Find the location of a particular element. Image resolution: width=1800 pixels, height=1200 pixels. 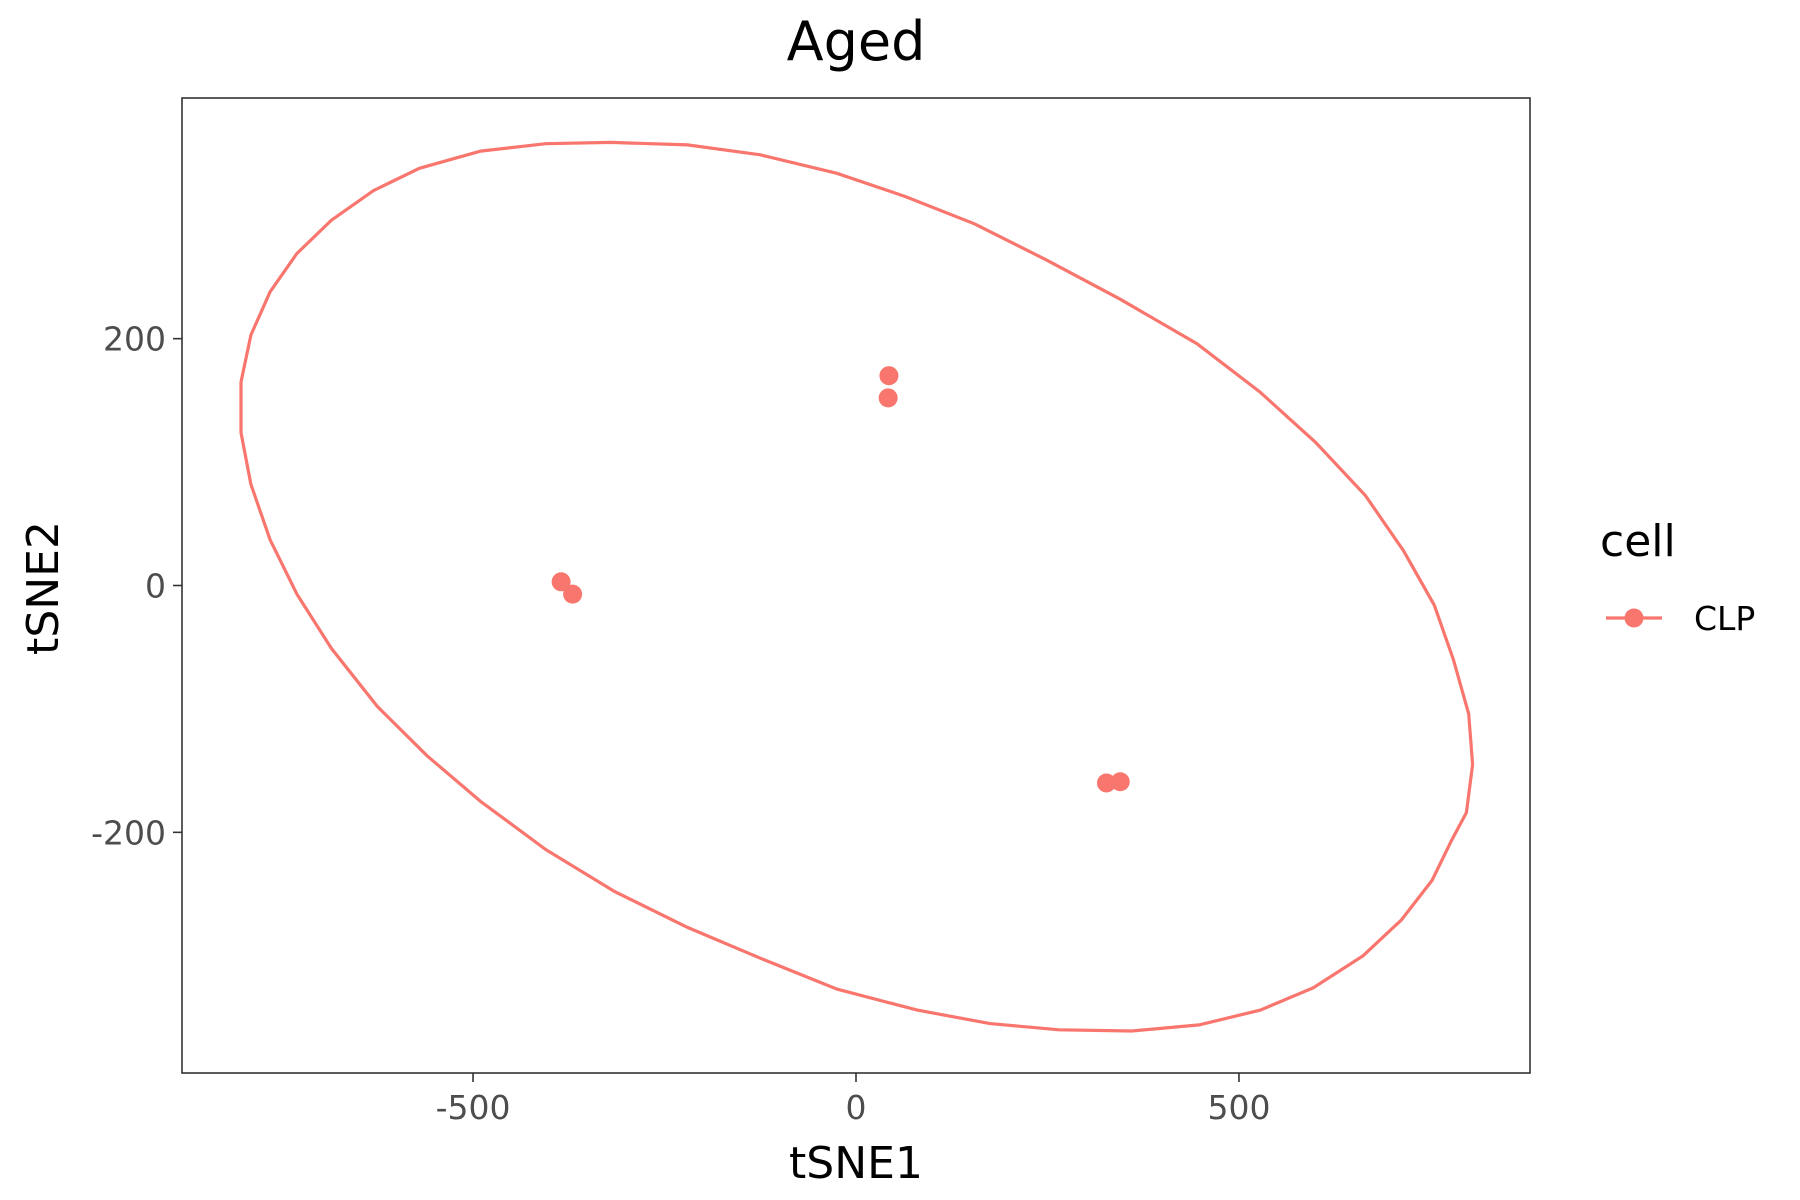

x-tick-label: -500 is located at coordinates (473, 1107).